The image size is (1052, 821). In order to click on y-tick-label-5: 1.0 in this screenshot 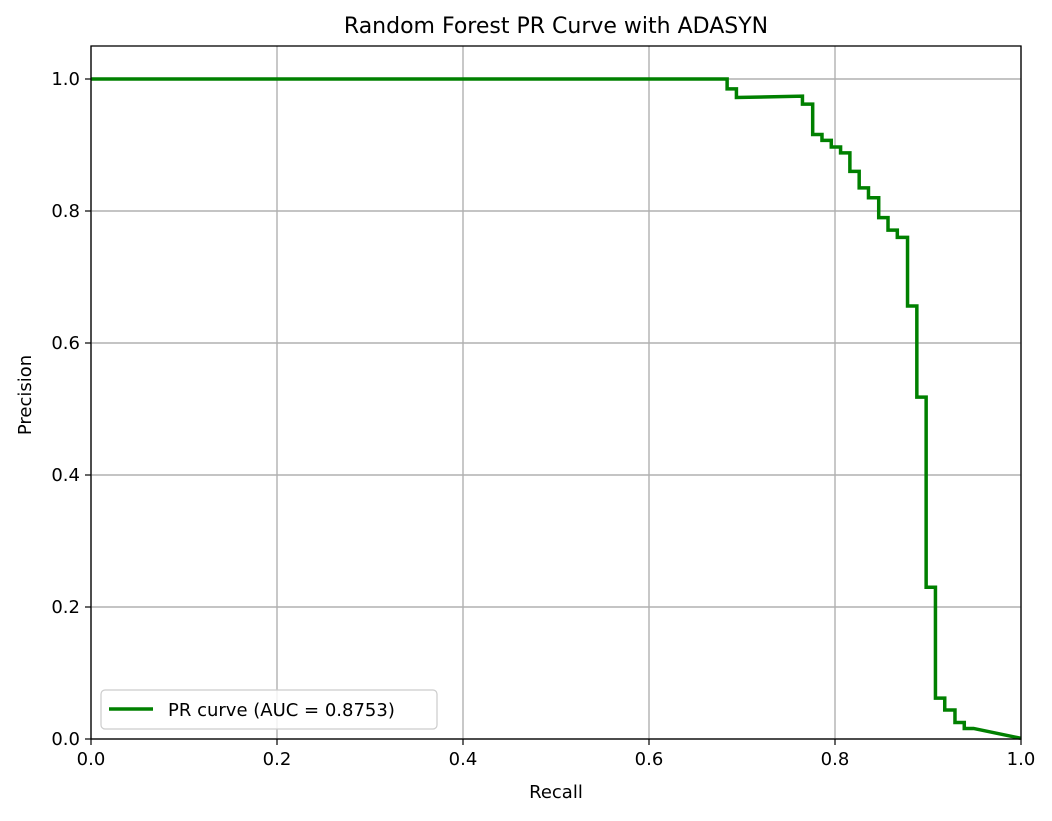, I will do `click(65, 79)`.